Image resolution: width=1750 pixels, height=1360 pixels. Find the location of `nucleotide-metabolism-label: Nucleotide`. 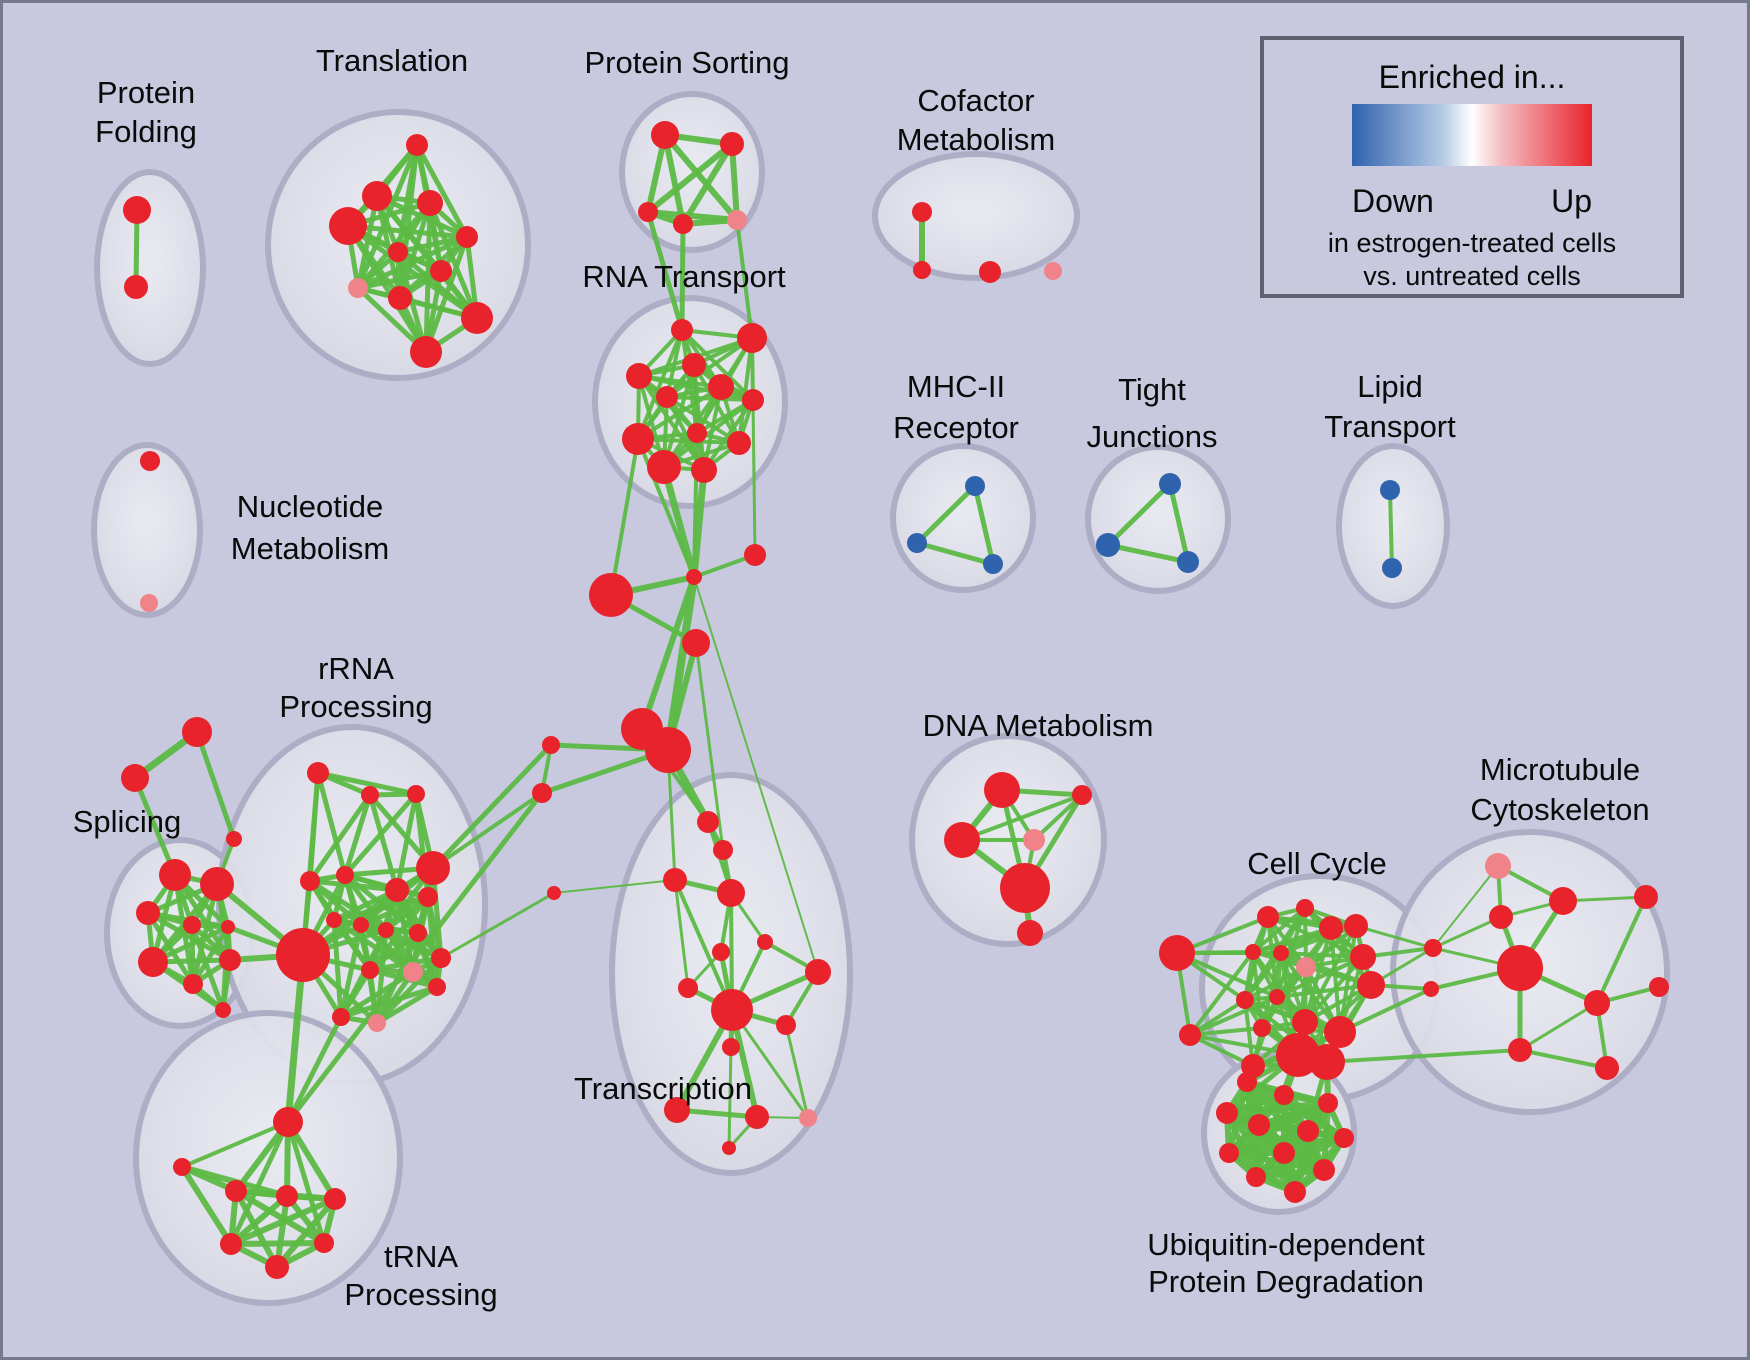

nucleotide-metabolism-label: Nucleotide is located at coordinates (310, 506).